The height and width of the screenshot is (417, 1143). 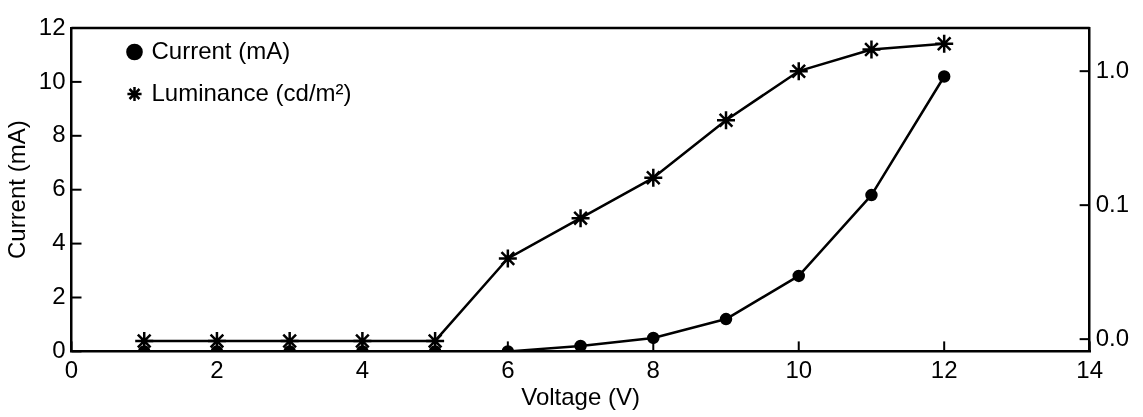 I want to click on y-tick-label: 8, so click(x=59, y=134).